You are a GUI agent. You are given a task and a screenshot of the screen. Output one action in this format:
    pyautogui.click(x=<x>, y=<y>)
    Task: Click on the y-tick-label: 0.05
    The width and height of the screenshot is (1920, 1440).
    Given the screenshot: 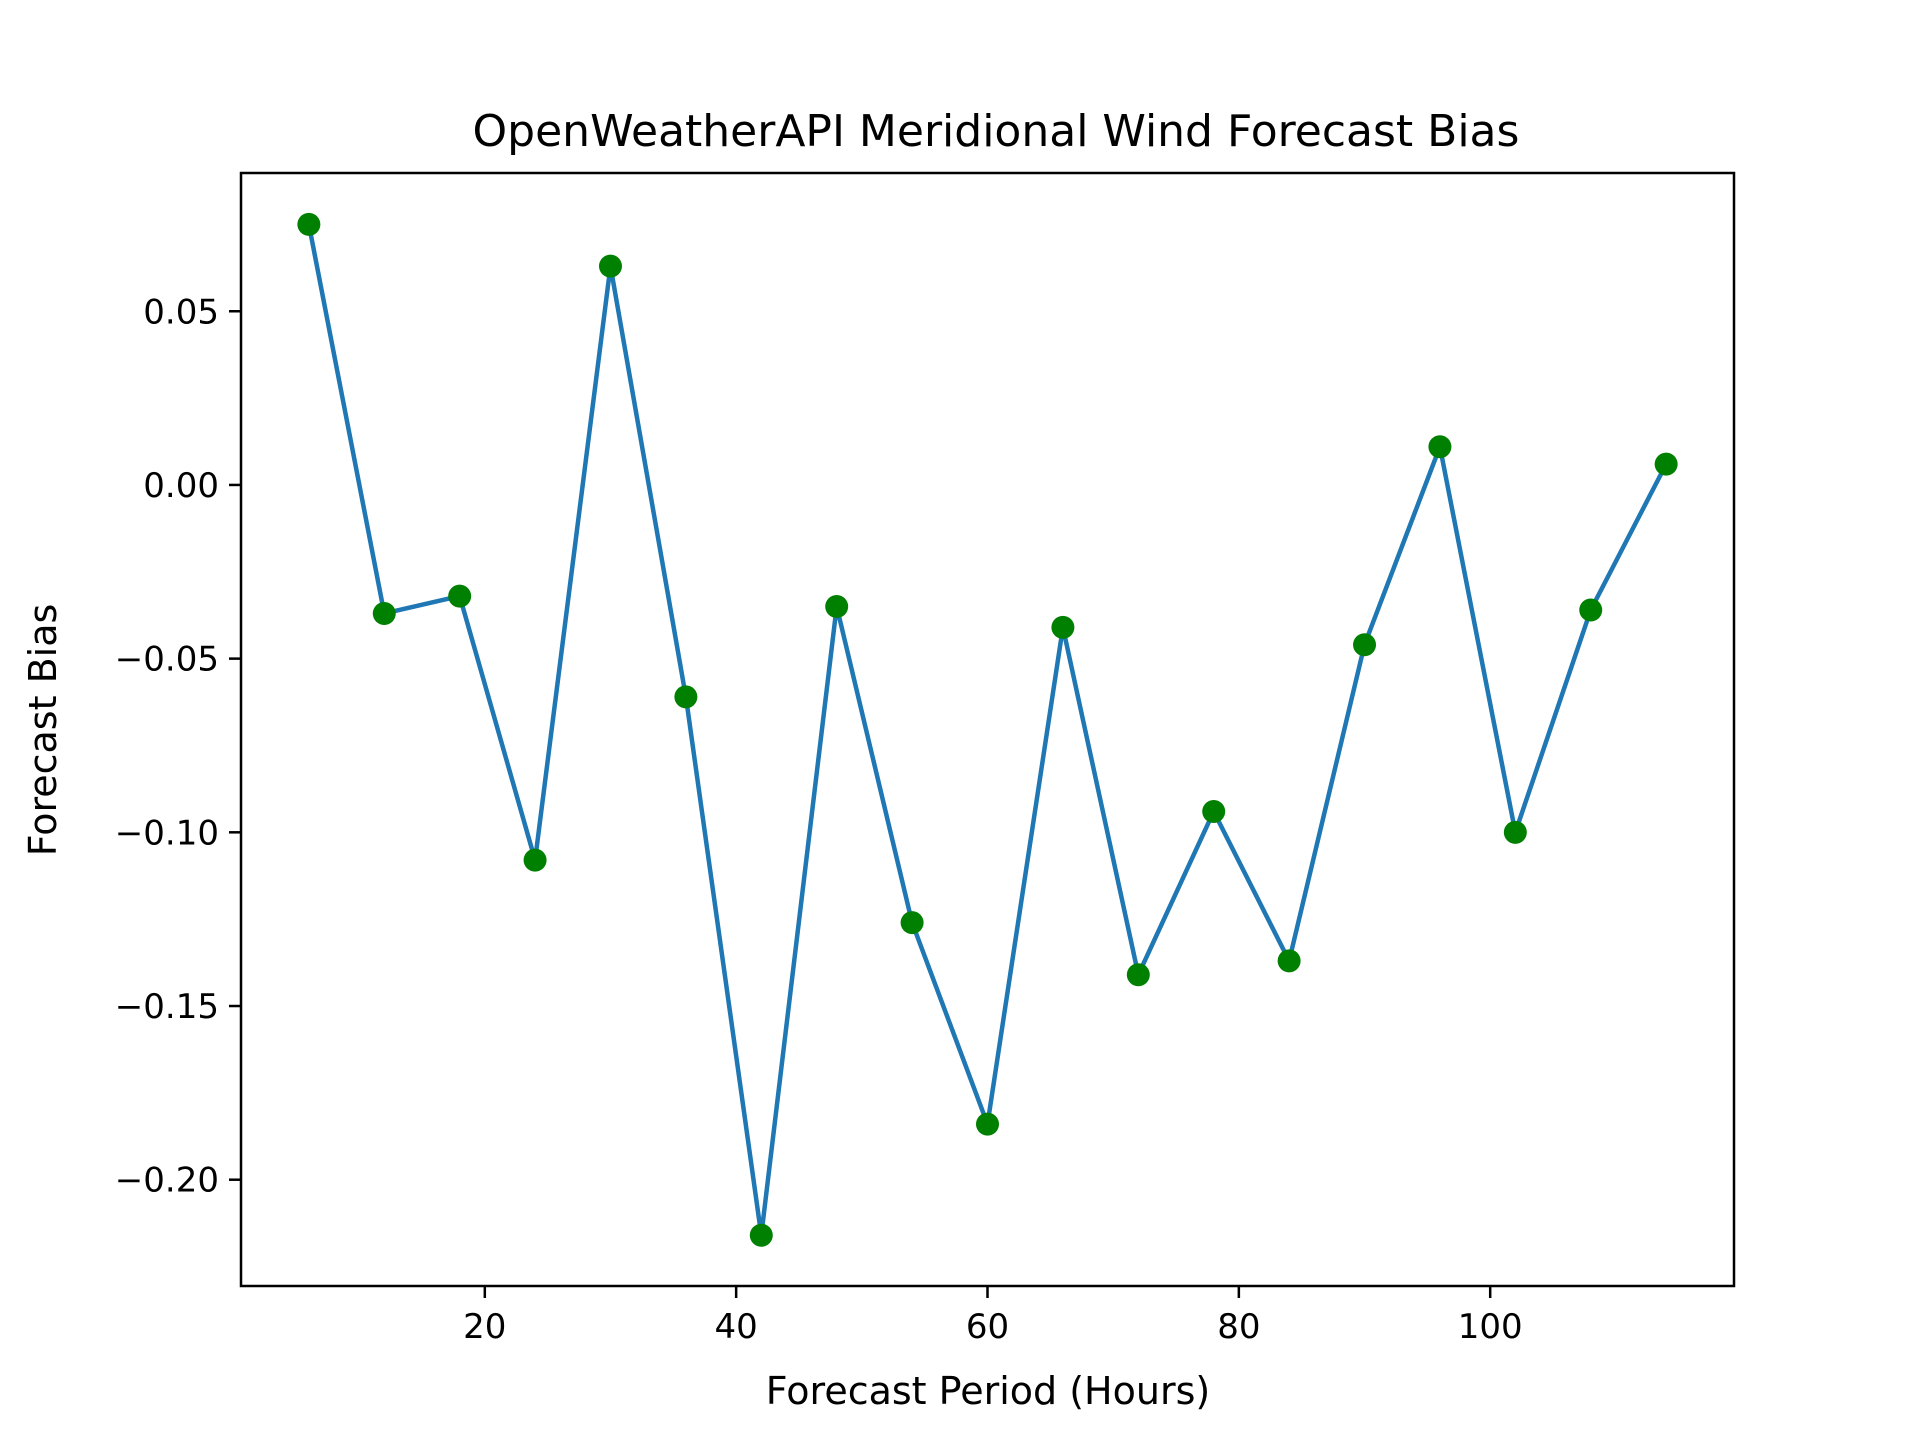 What is the action you would take?
    pyautogui.click(x=181, y=312)
    